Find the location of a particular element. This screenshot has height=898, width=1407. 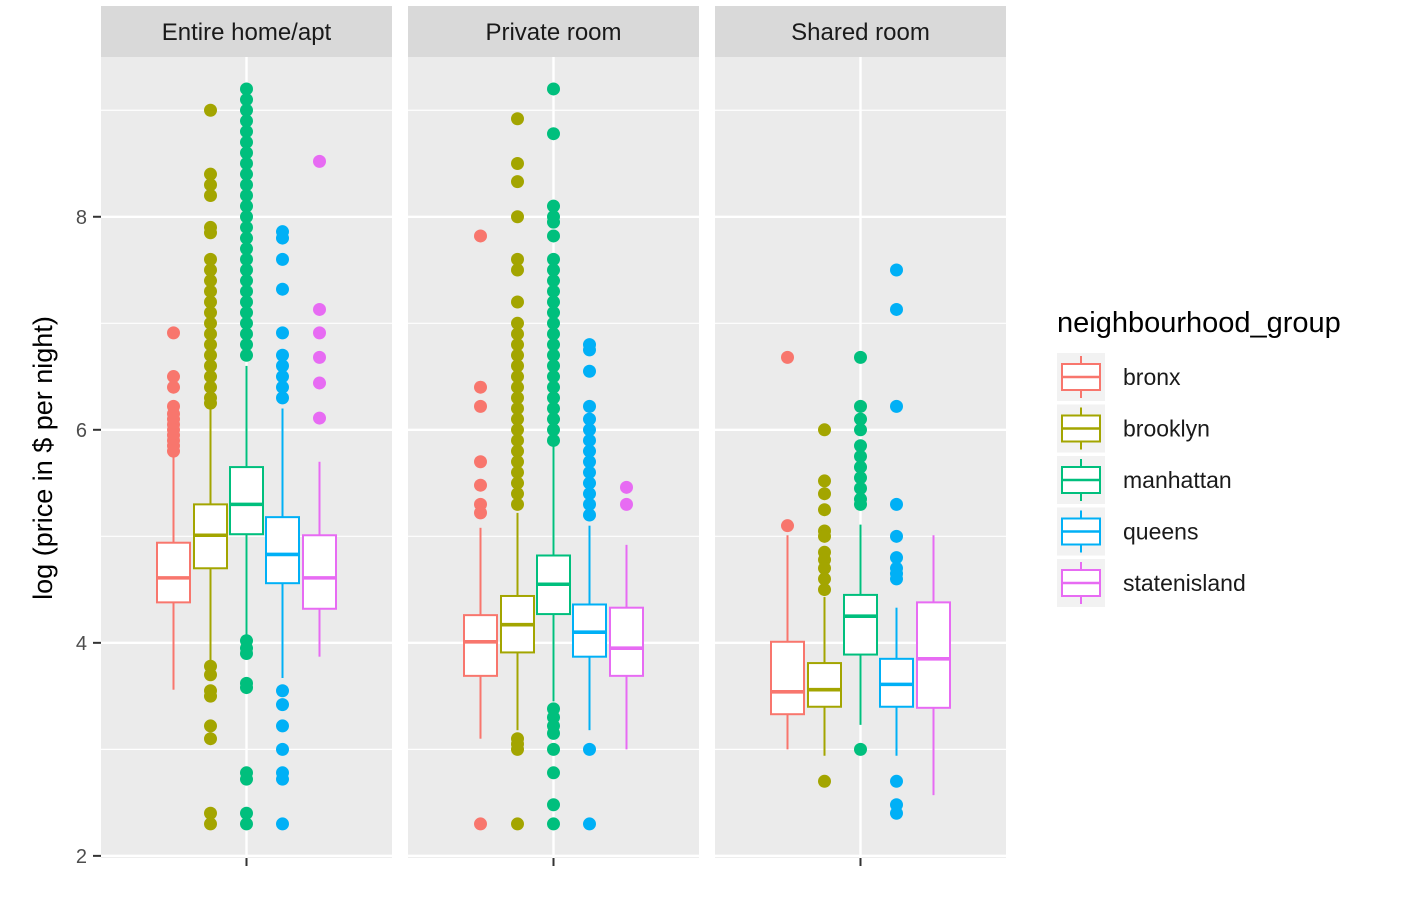

facet-strip is located at coordinates (246, 31).